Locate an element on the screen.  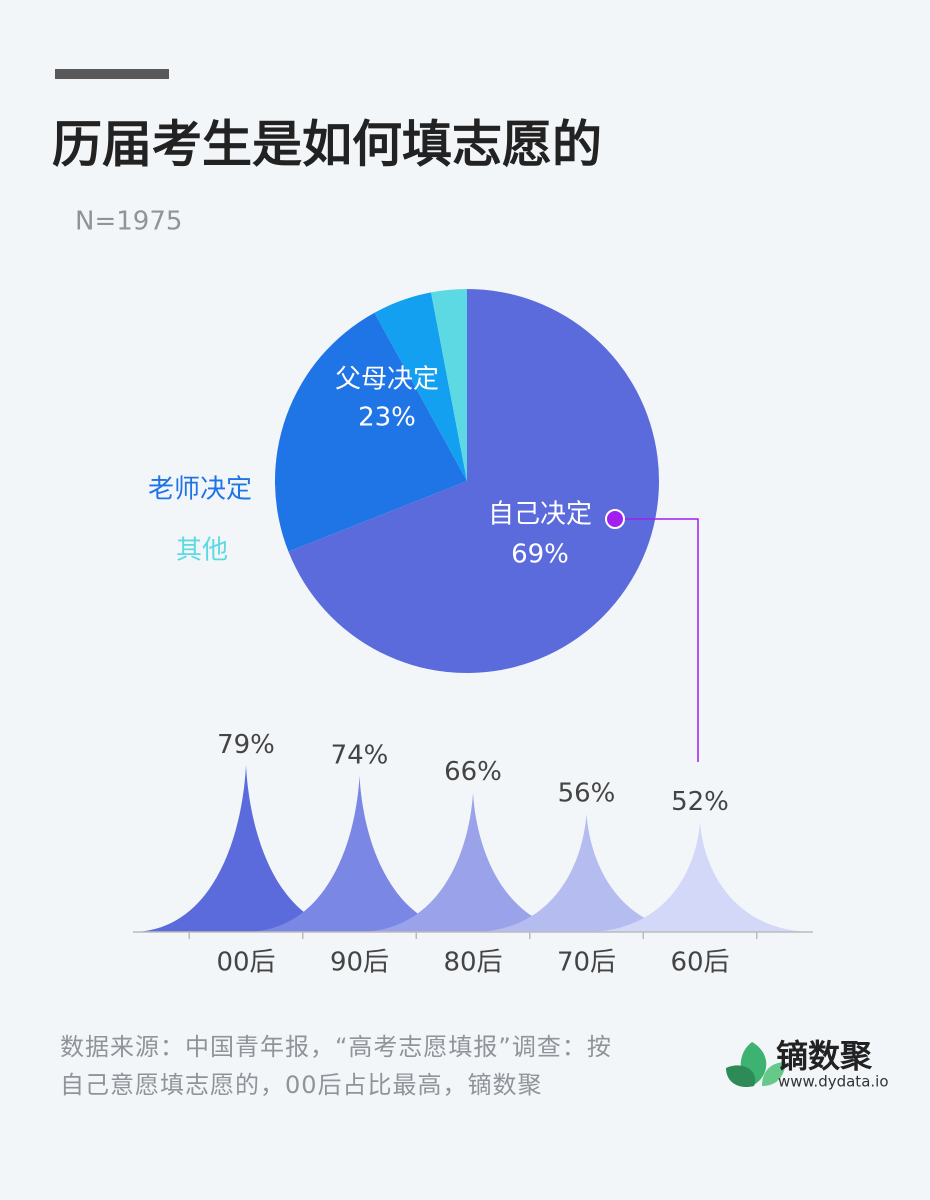
value-label: 52% is located at coordinates (700, 802).